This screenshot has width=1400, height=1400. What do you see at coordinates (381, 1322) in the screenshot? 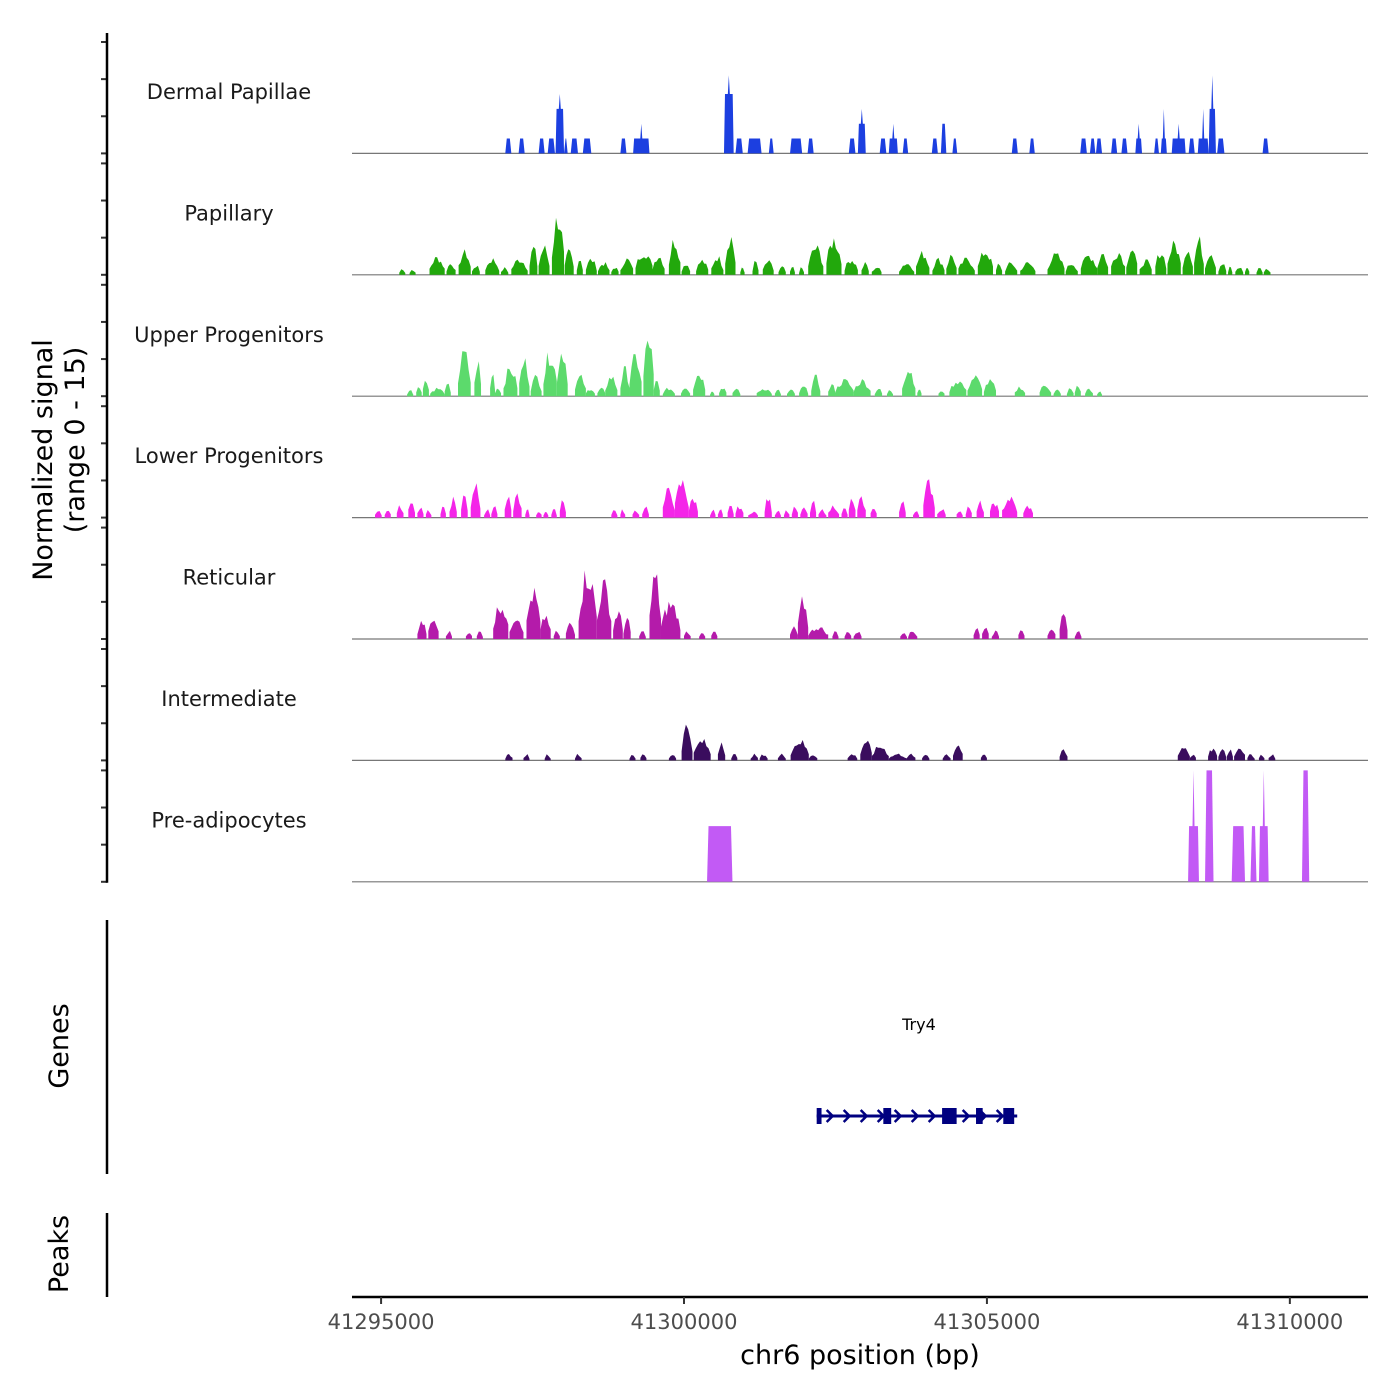
I see `x-tick-label: 41295000` at bounding box center [381, 1322].